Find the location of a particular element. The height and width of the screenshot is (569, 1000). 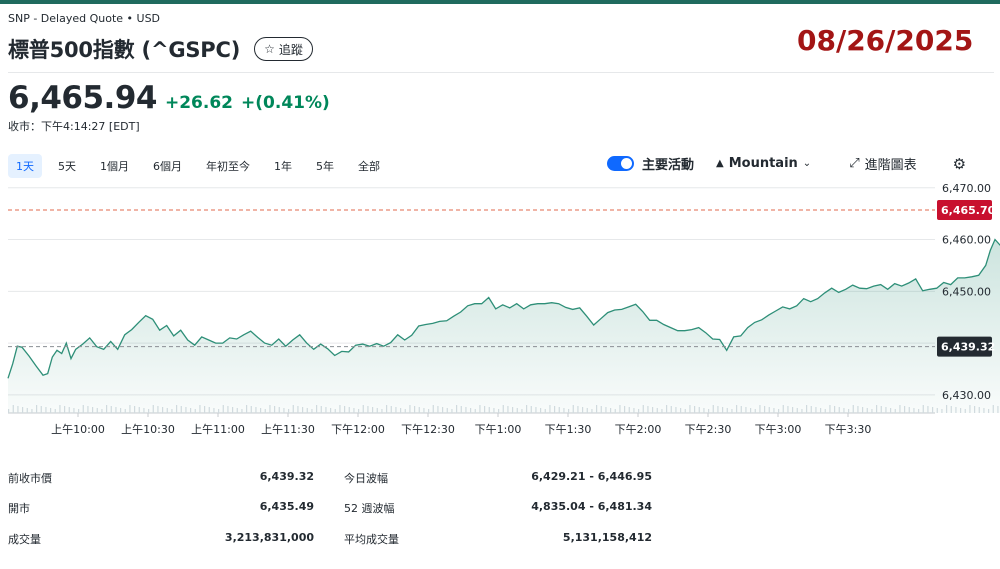

stat-value: 3,213,831,000 is located at coordinates (269, 537).